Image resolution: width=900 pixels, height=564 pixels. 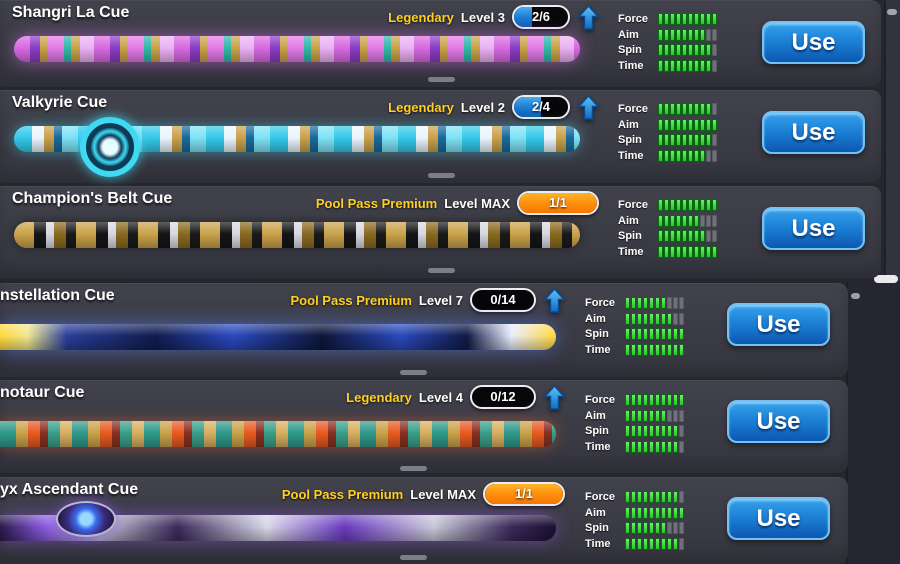 What do you see at coordinates (92, 198) in the screenshot?
I see `cue-name: Champion's Belt Cue` at bounding box center [92, 198].